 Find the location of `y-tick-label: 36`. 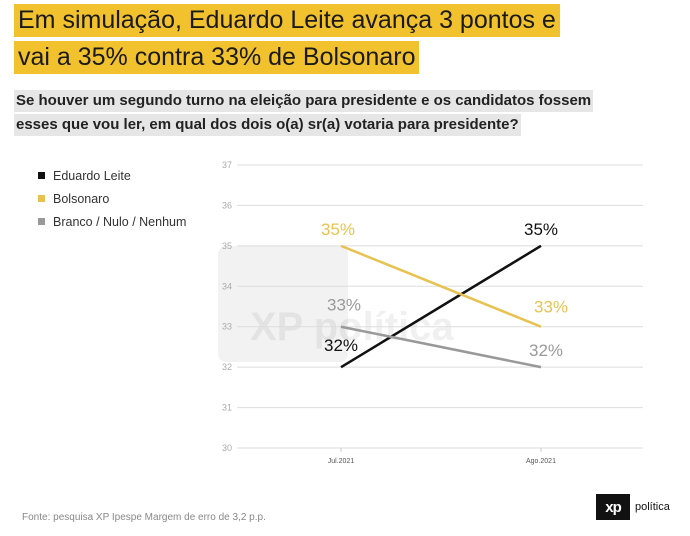

y-tick-label: 36 is located at coordinates (227, 205).